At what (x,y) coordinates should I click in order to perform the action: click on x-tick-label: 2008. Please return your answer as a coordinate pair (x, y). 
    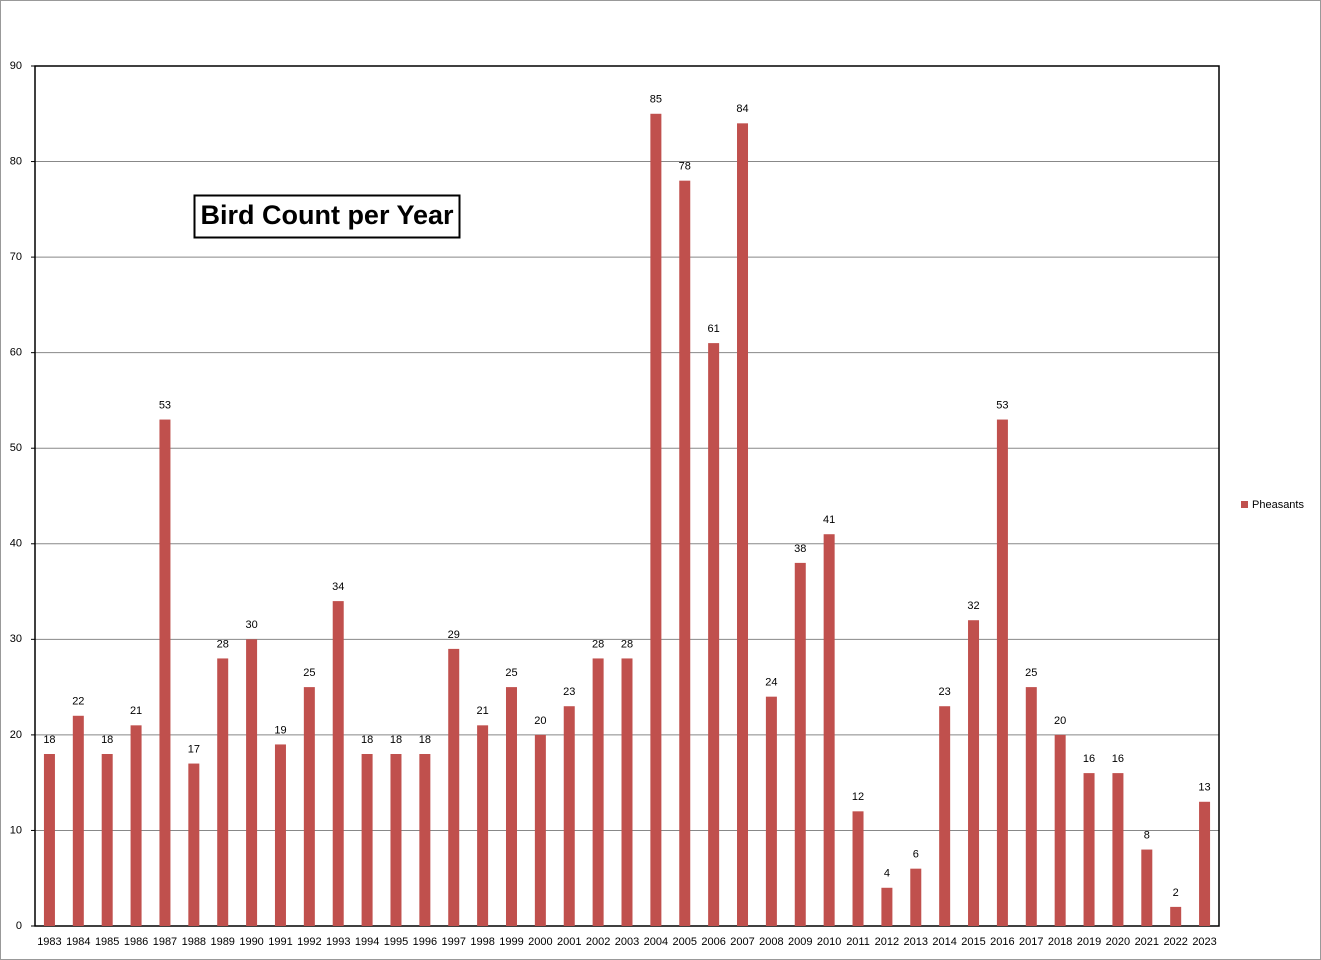
    Looking at the image, I should click on (771, 942).